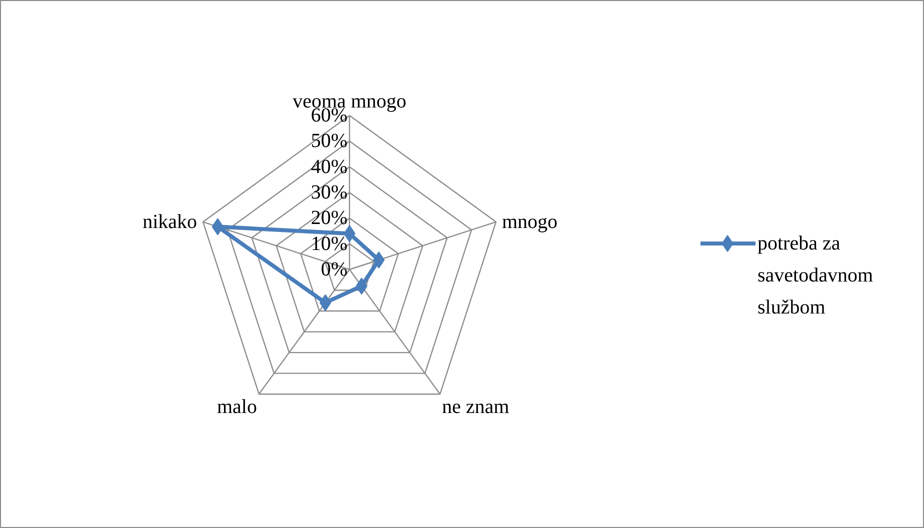  What do you see at coordinates (334, 269) in the screenshot?
I see `y-tick-label: 0%` at bounding box center [334, 269].